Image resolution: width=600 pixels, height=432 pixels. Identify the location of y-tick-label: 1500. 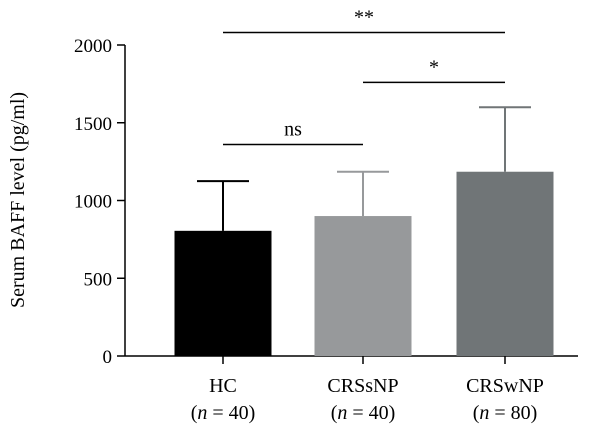
(93, 124).